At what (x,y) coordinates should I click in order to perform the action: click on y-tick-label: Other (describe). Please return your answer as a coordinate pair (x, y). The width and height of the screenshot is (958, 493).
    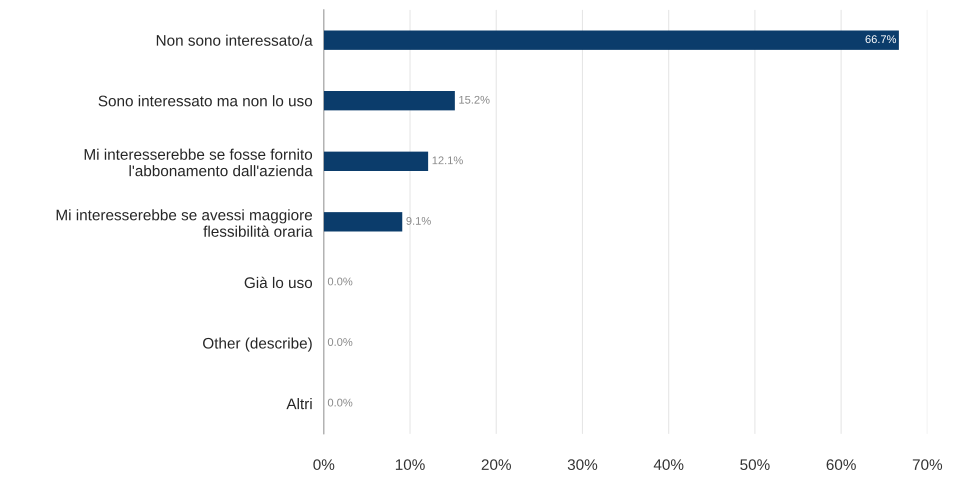
    Looking at the image, I should click on (257, 344).